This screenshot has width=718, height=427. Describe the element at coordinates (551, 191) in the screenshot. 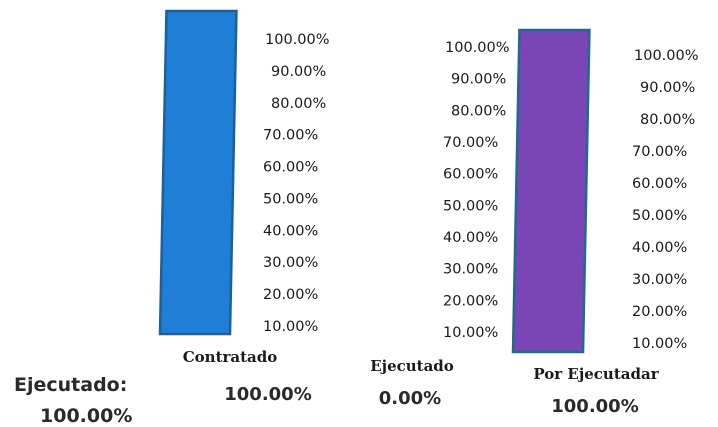

I see `bar-por-ejecutadar` at that location.